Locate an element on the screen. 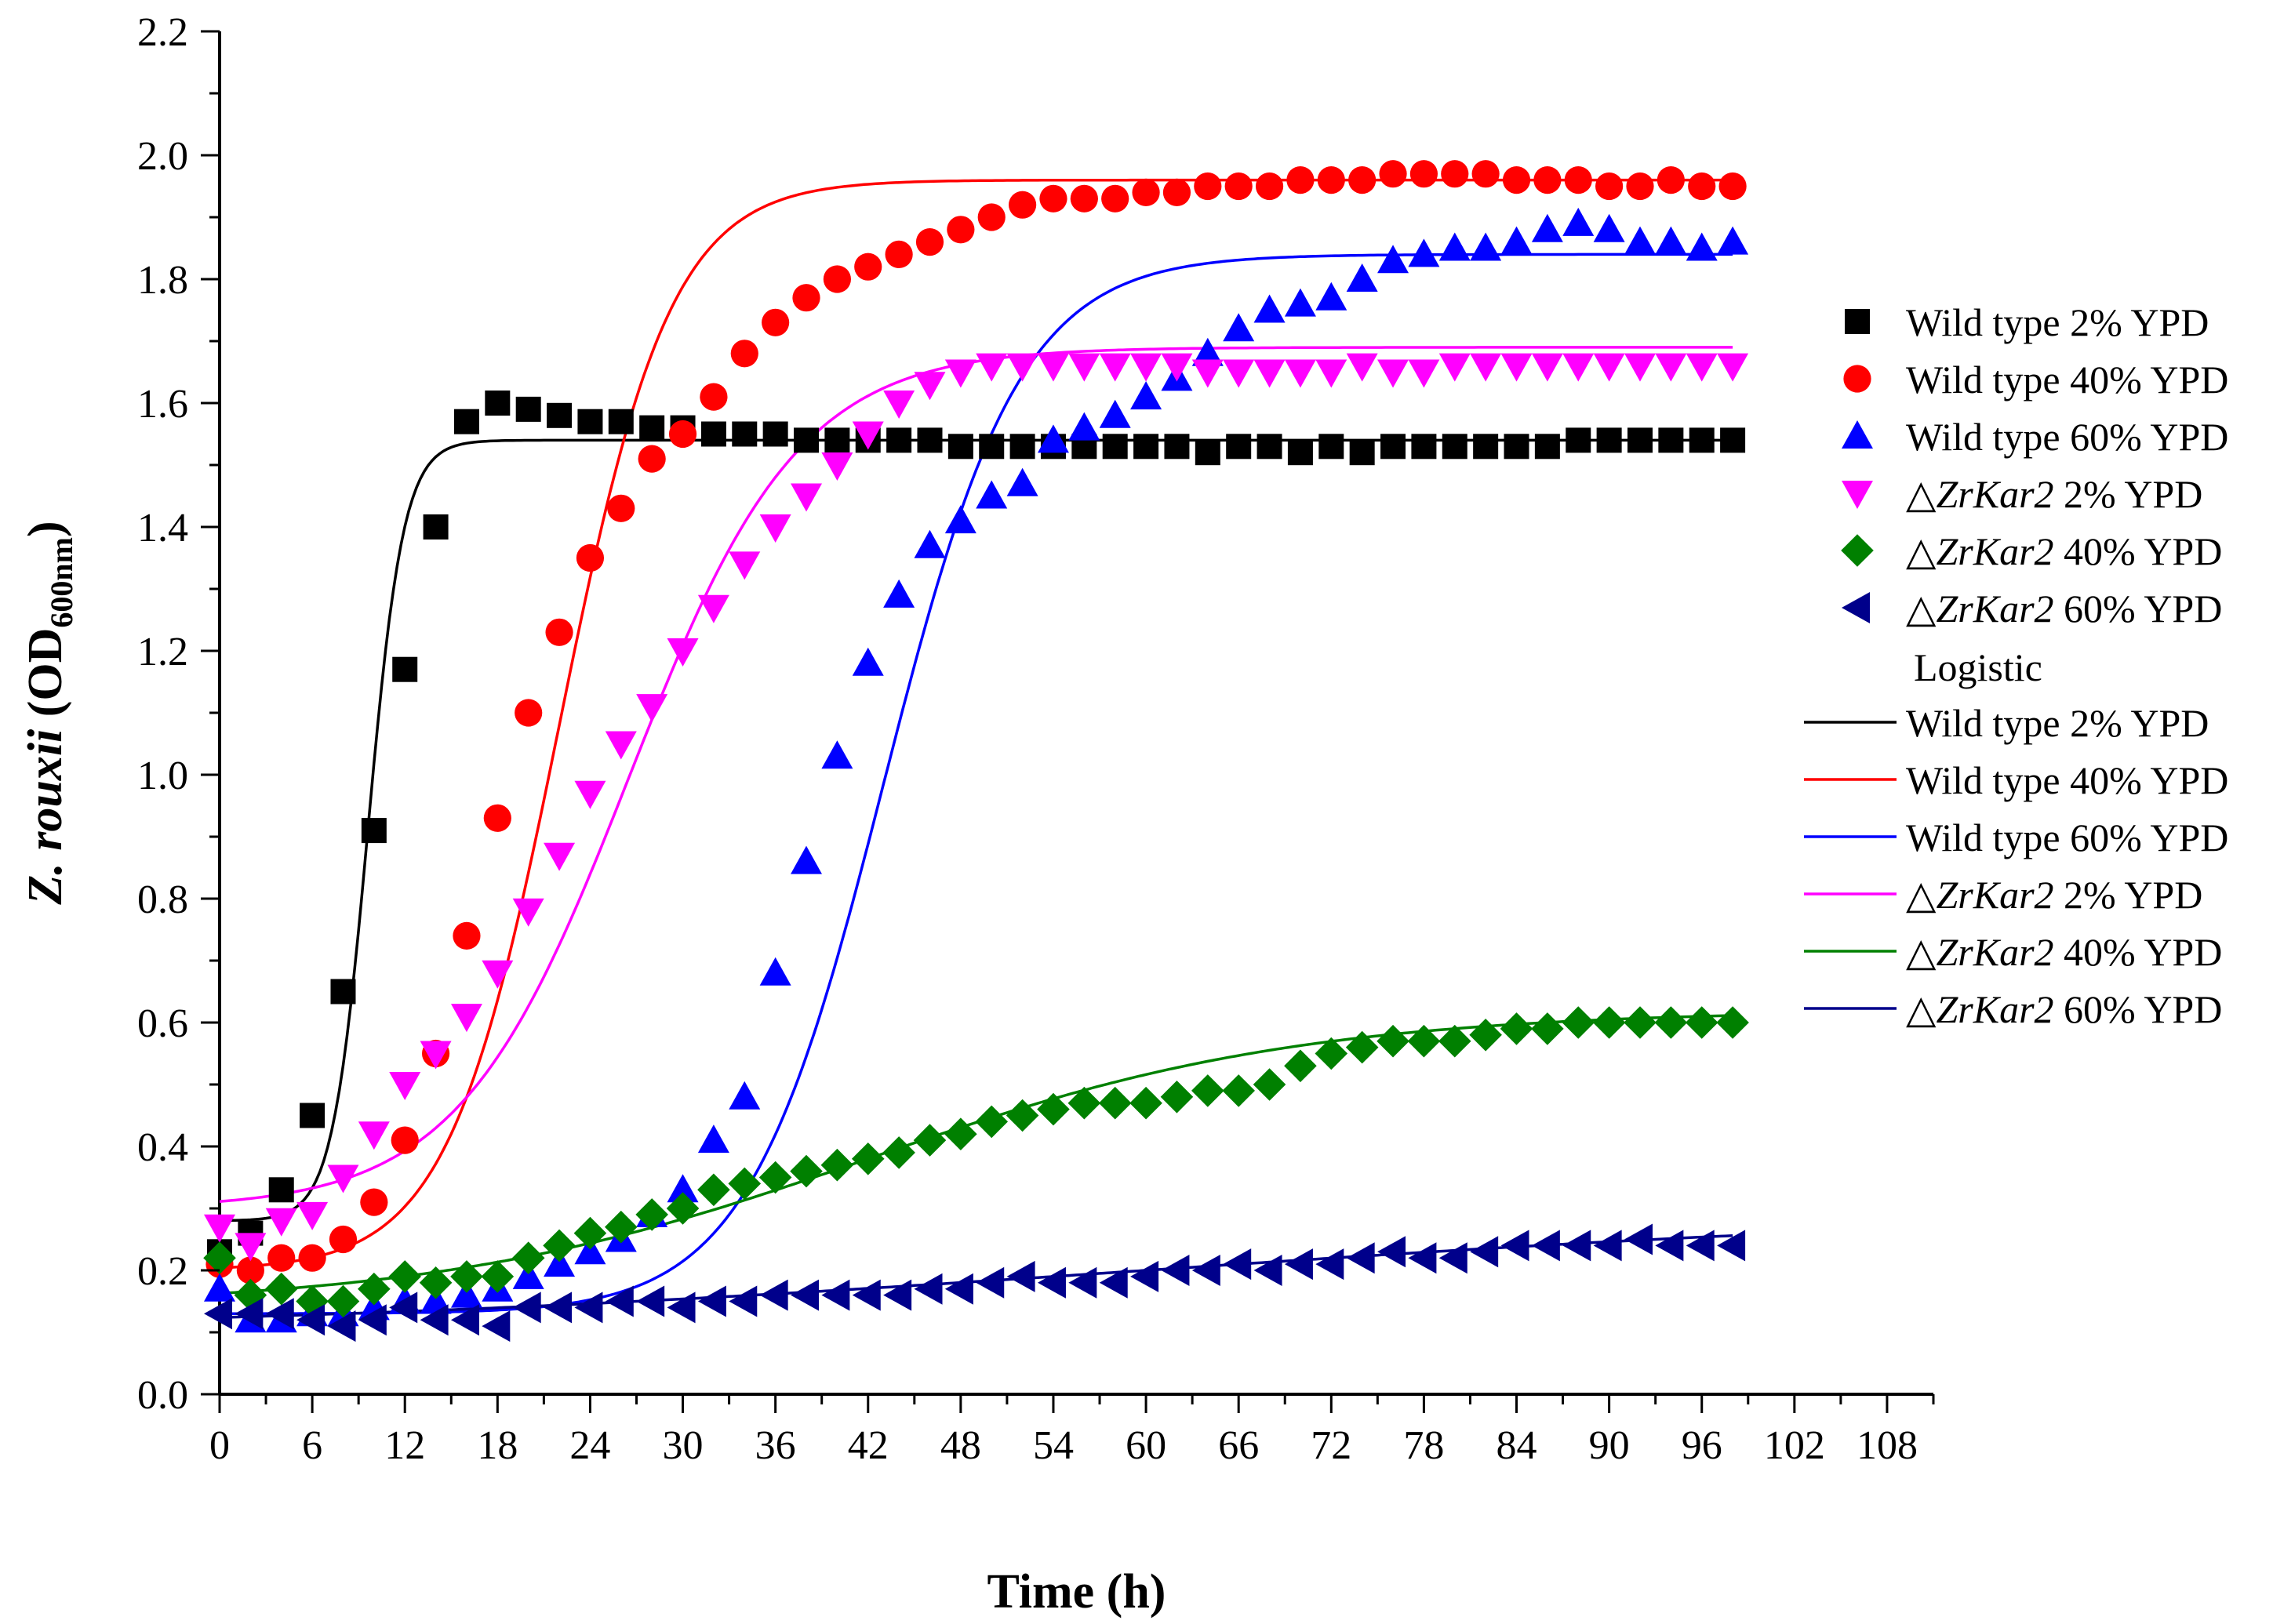  legend-symbol-label-0-pre: Wild type is located at coordinates (1983, 322).